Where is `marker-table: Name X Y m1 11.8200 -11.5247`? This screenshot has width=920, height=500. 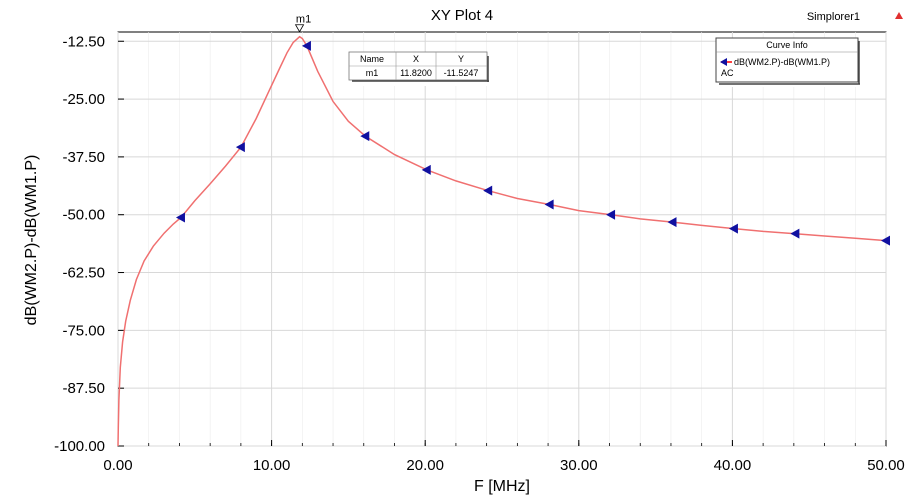
marker-table: Name X Y m1 11.8200 -11.5247 is located at coordinates (418, 68).